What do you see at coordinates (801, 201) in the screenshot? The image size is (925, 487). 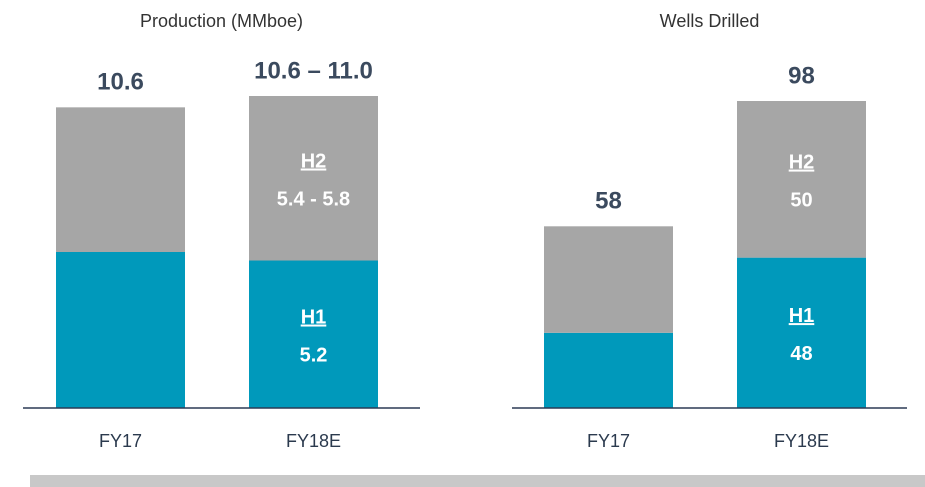 I see `segment-value-label: 50` at bounding box center [801, 201].